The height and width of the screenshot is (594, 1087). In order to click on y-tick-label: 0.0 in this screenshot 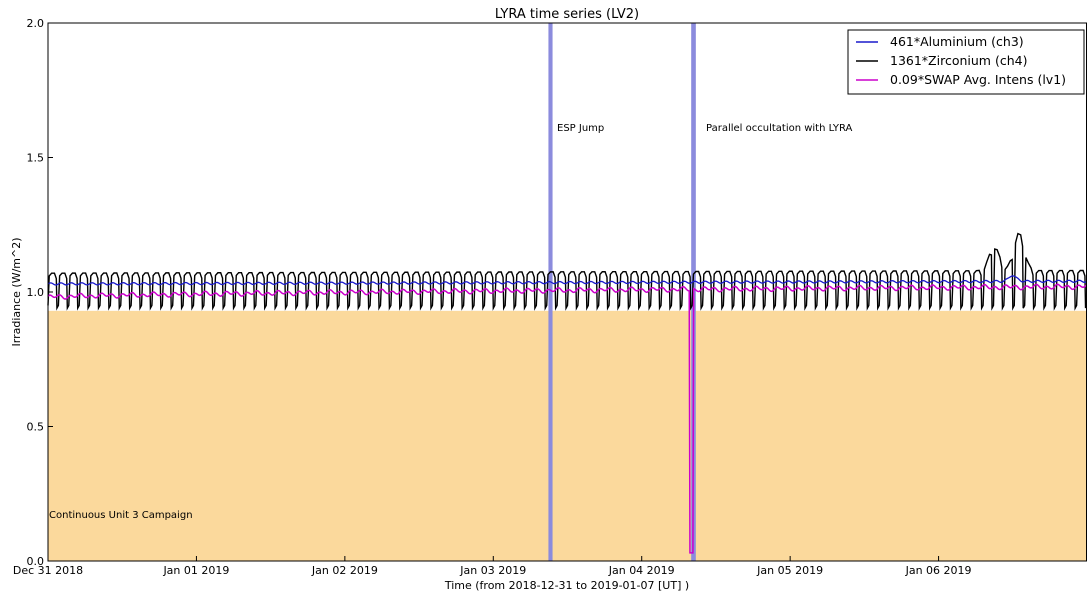, I will do `click(36, 561)`.